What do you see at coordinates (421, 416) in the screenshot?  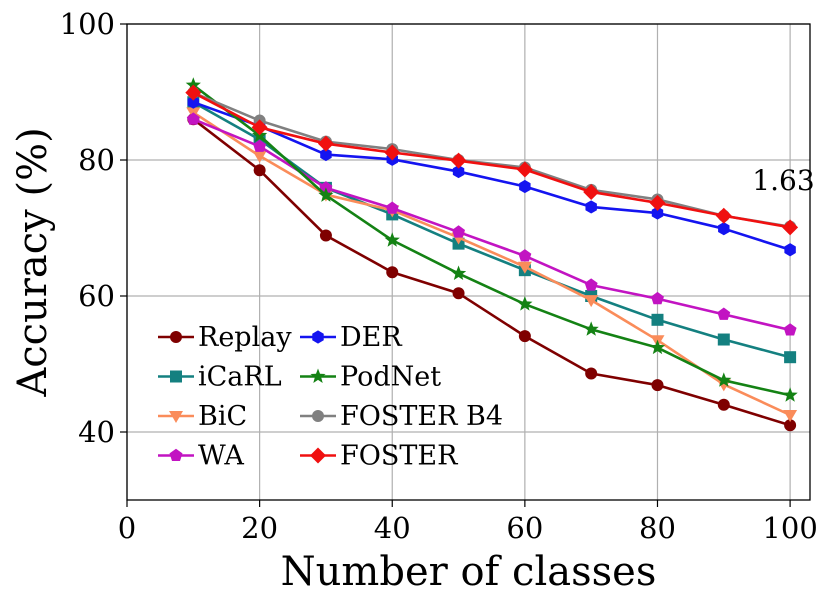 I see `legend-label-foster-b4: FOSTER B4` at bounding box center [421, 416].